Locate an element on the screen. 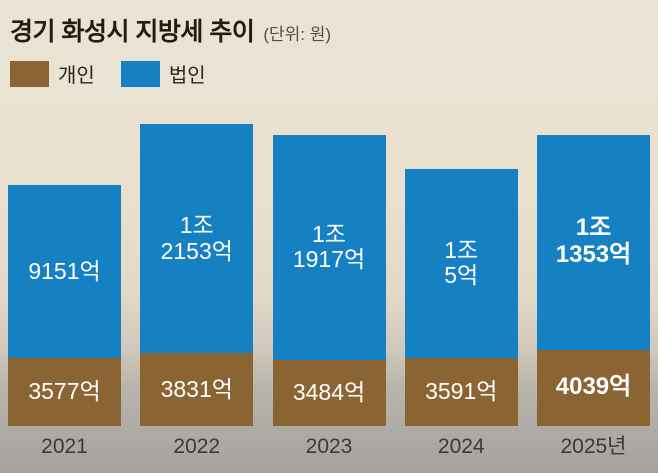  bar-column: 9151억 3577억 2021 is located at coordinates (64, 291).